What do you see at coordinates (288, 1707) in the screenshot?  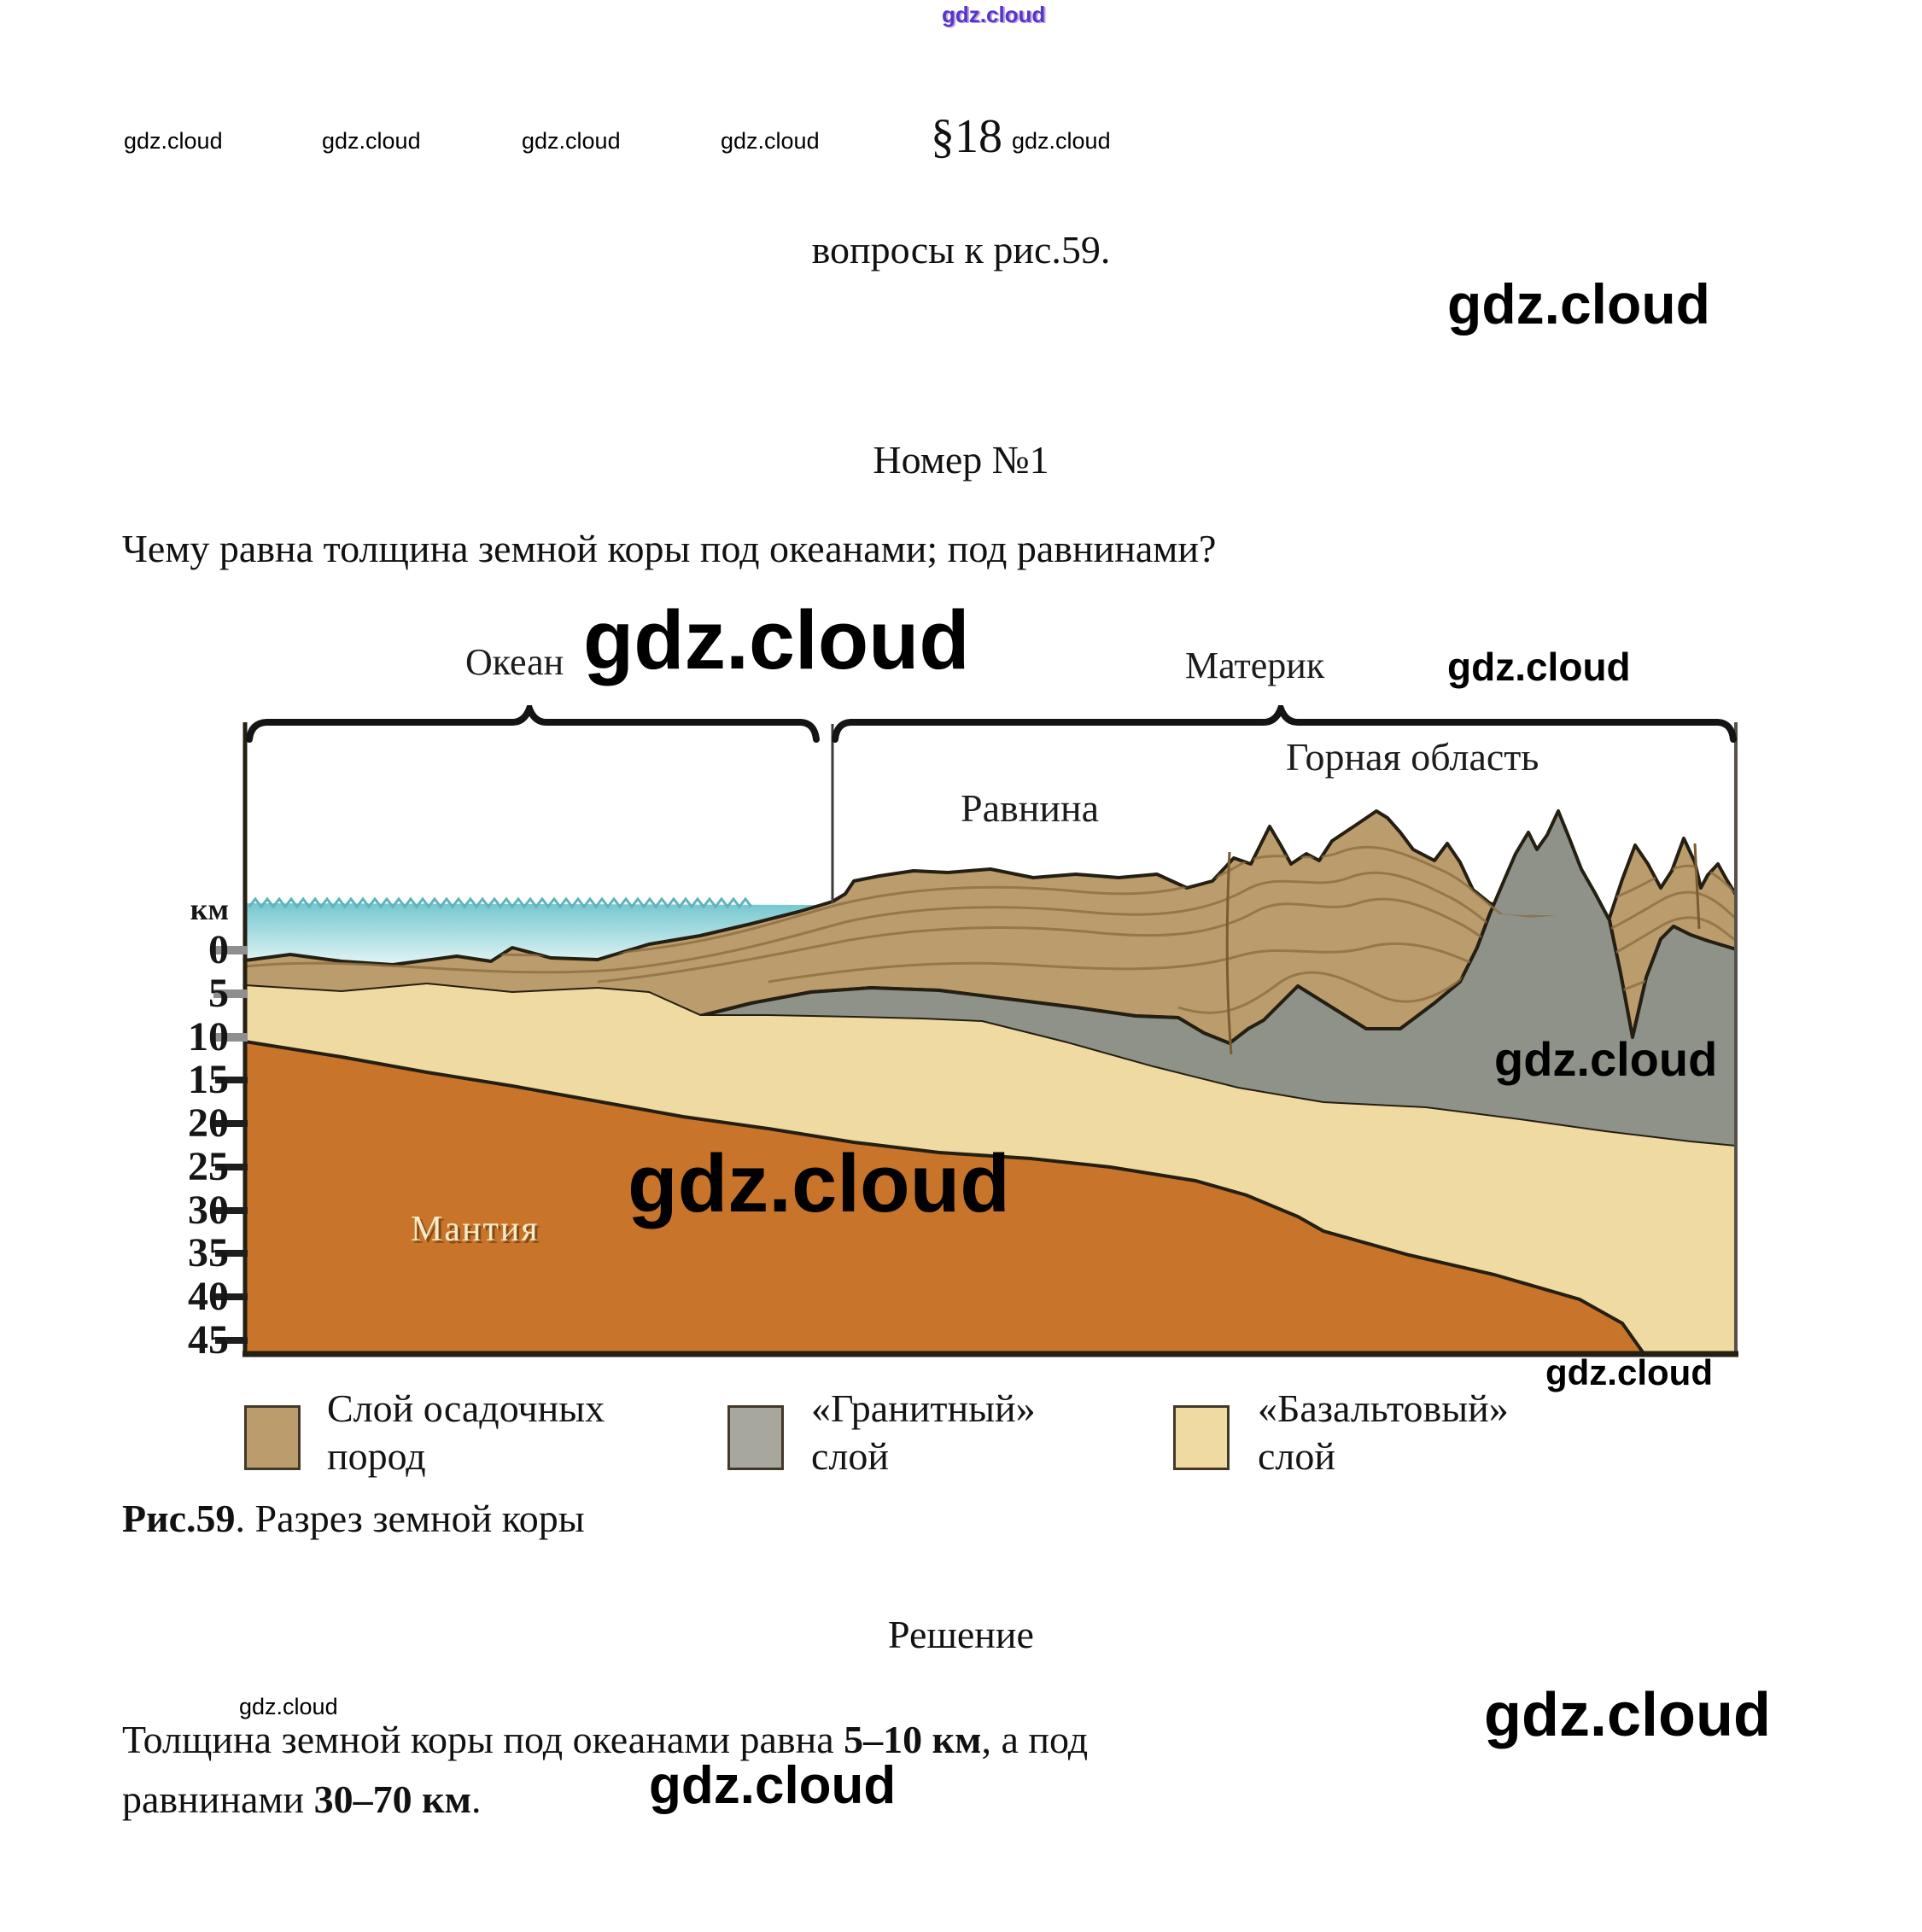 I see `watermark-solution-small: gdz.cloud` at bounding box center [288, 1707].